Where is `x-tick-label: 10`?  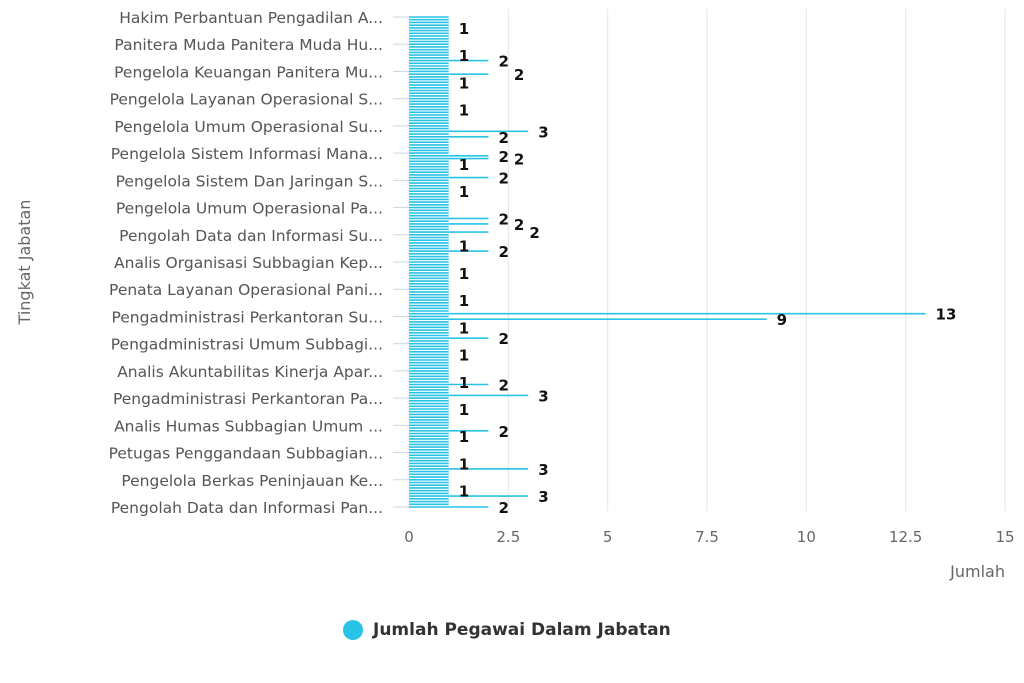 x-tick-label: 10 is located at coordinates (806, 537).